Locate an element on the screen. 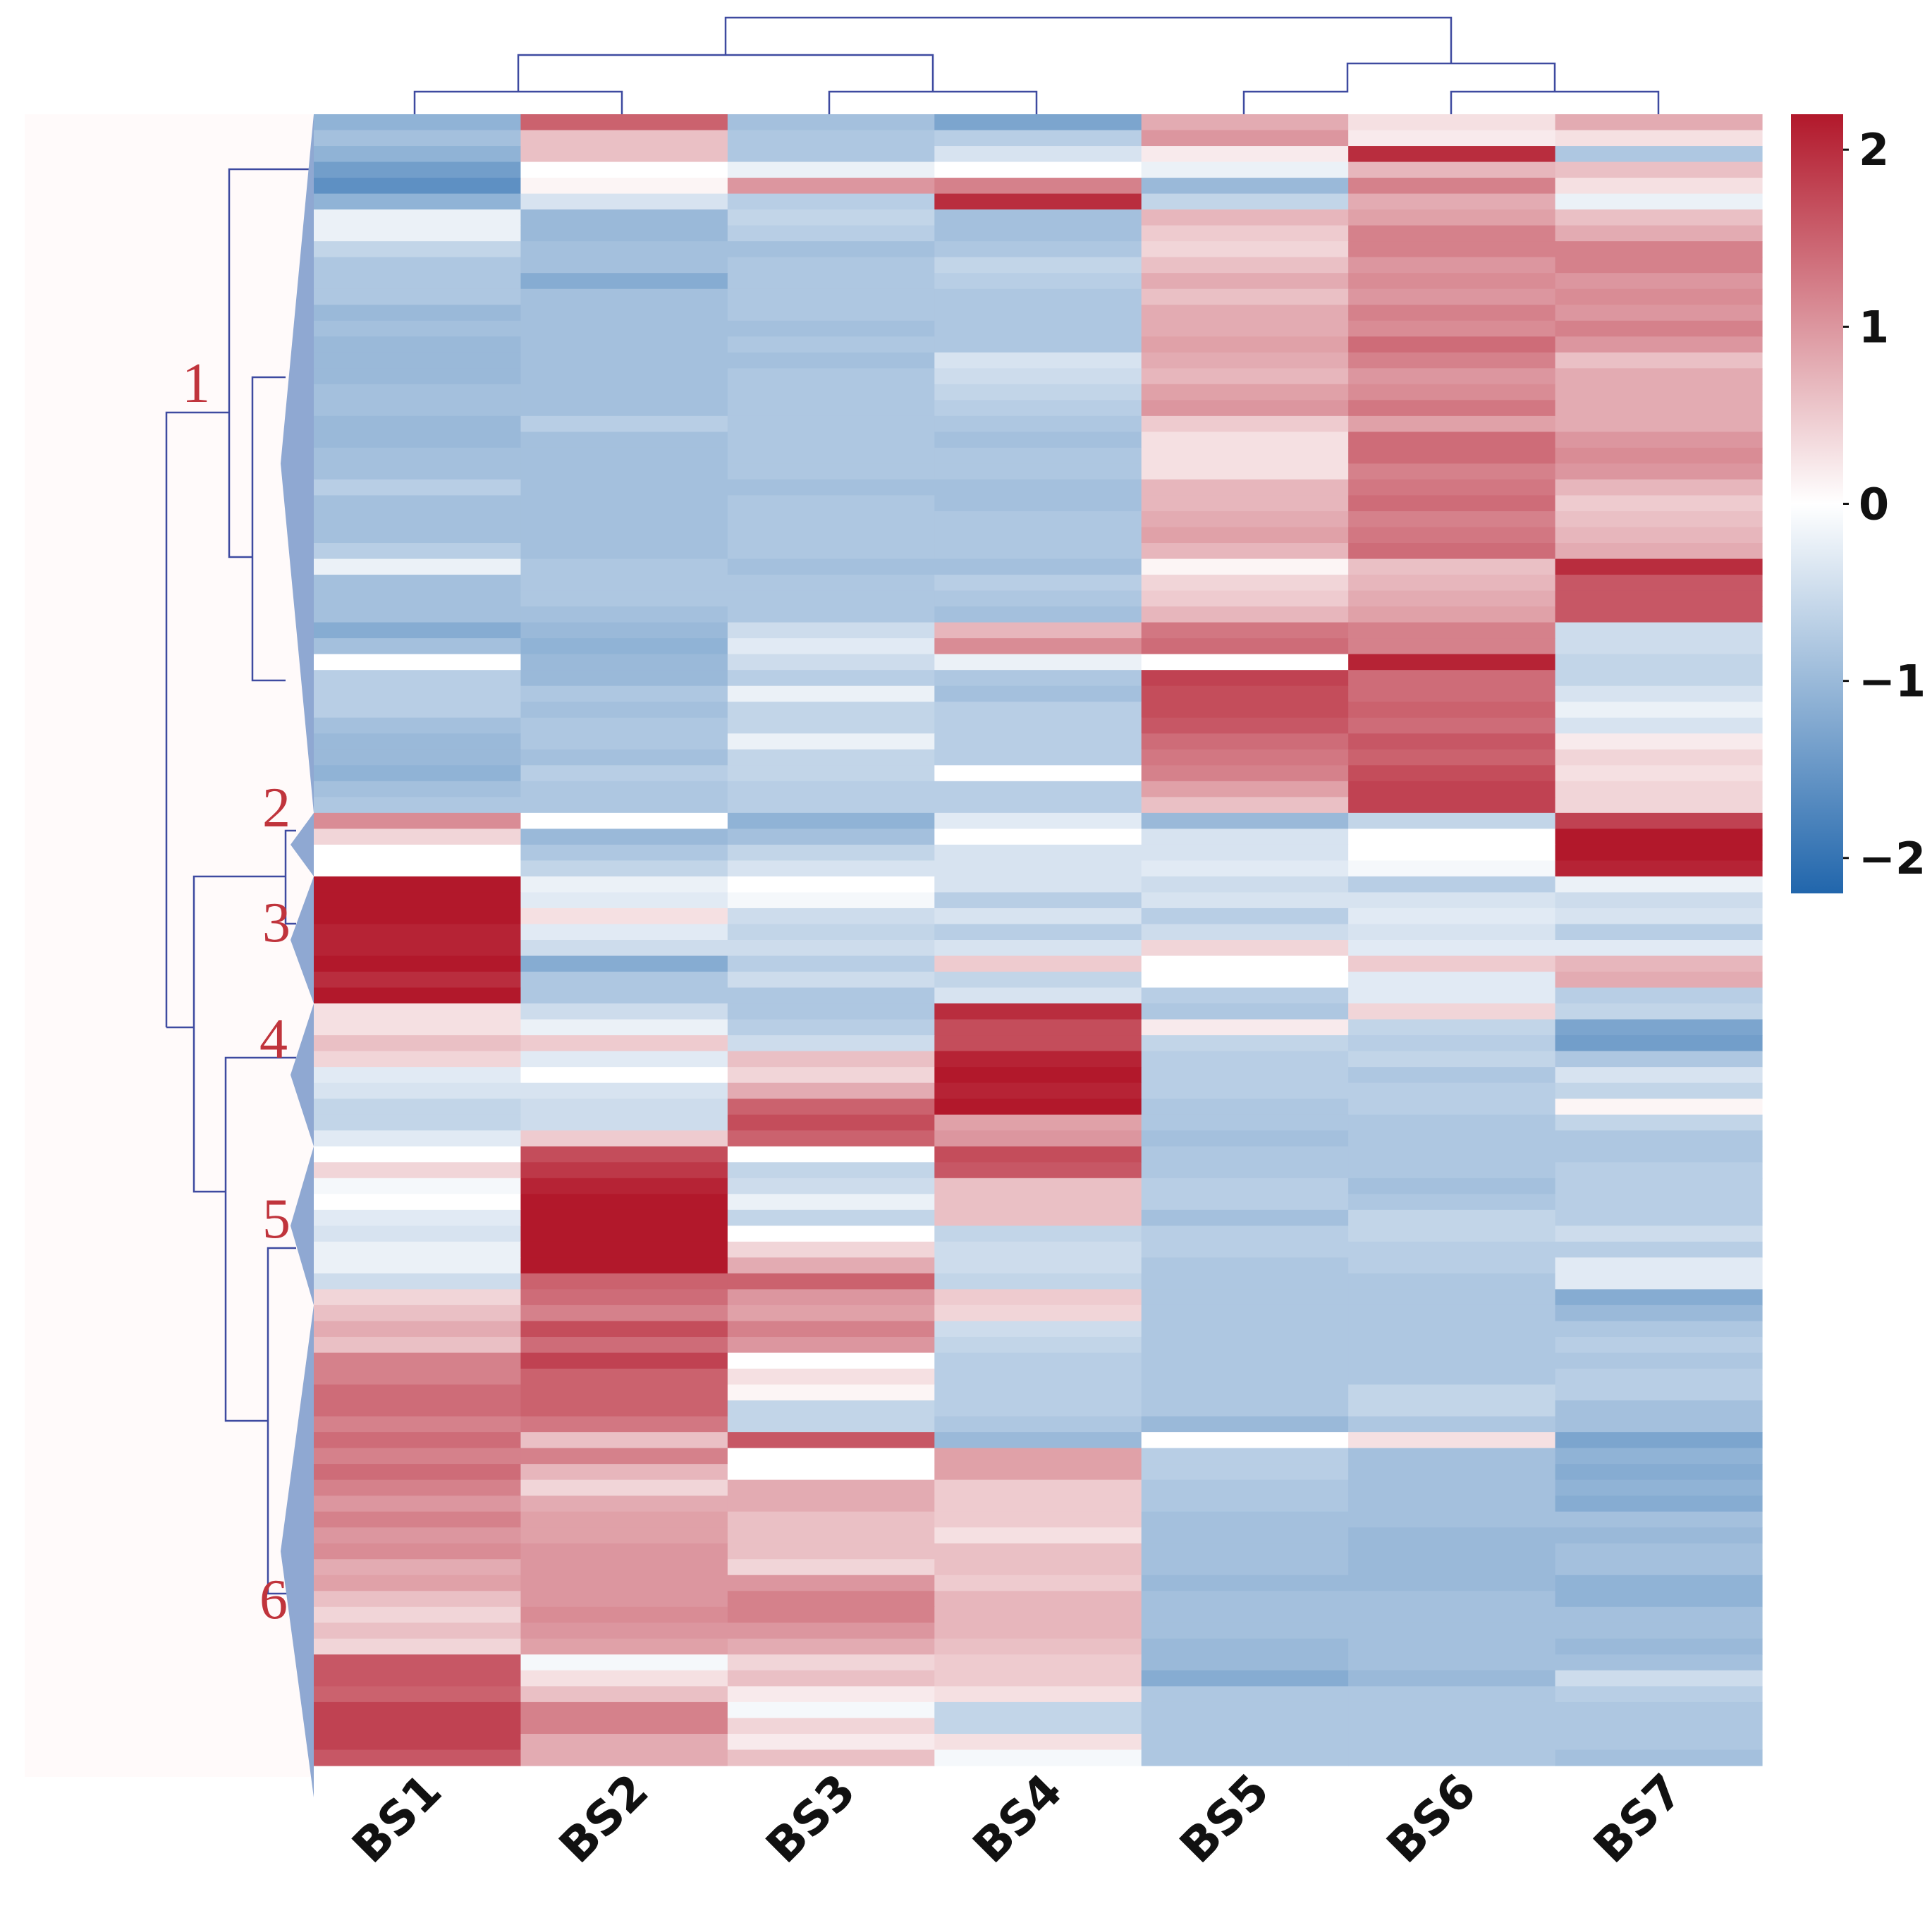 The width and height of the screenshot is (1932, 1913). col-dendro-bs6-bs7 is located at coordinates (1555, 102).